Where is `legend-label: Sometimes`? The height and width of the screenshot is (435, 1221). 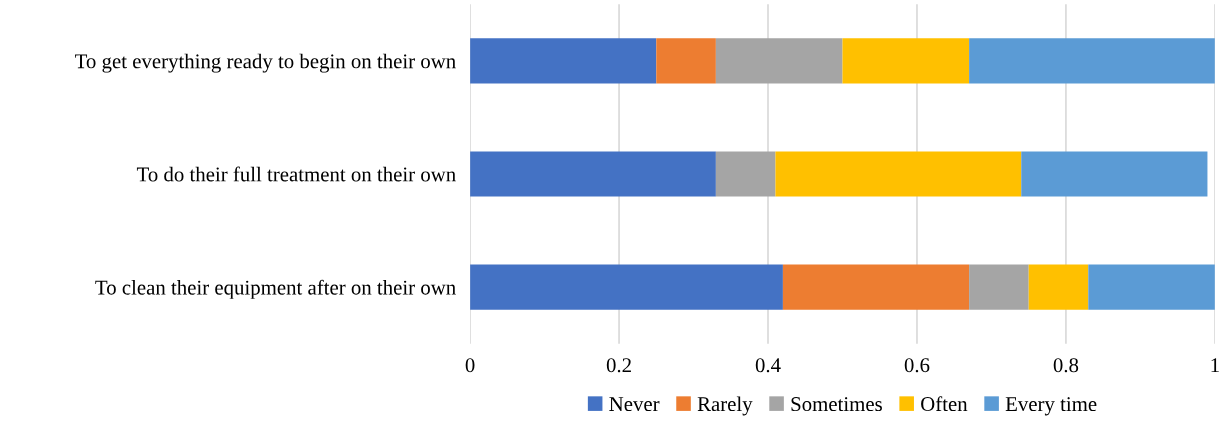
legend-label: Sometimes is located at coordinates (836, 404).